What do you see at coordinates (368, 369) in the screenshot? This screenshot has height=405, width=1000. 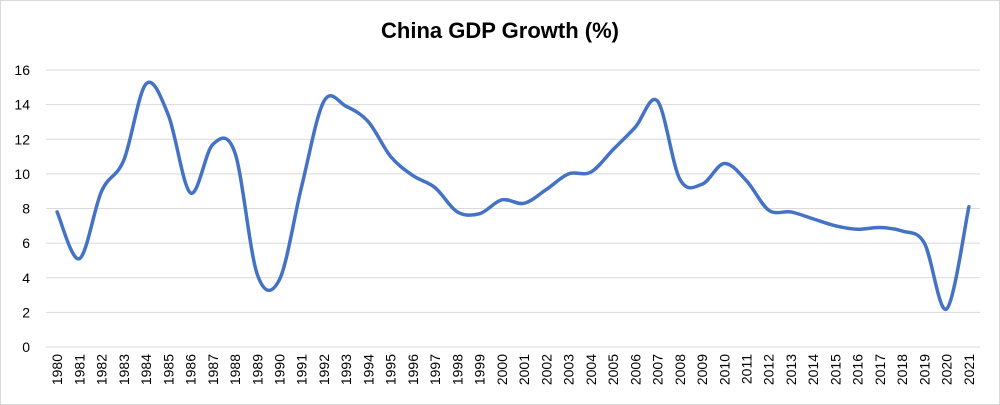 I see `x-tick-label: 1994` at bounding box center [368, 369].